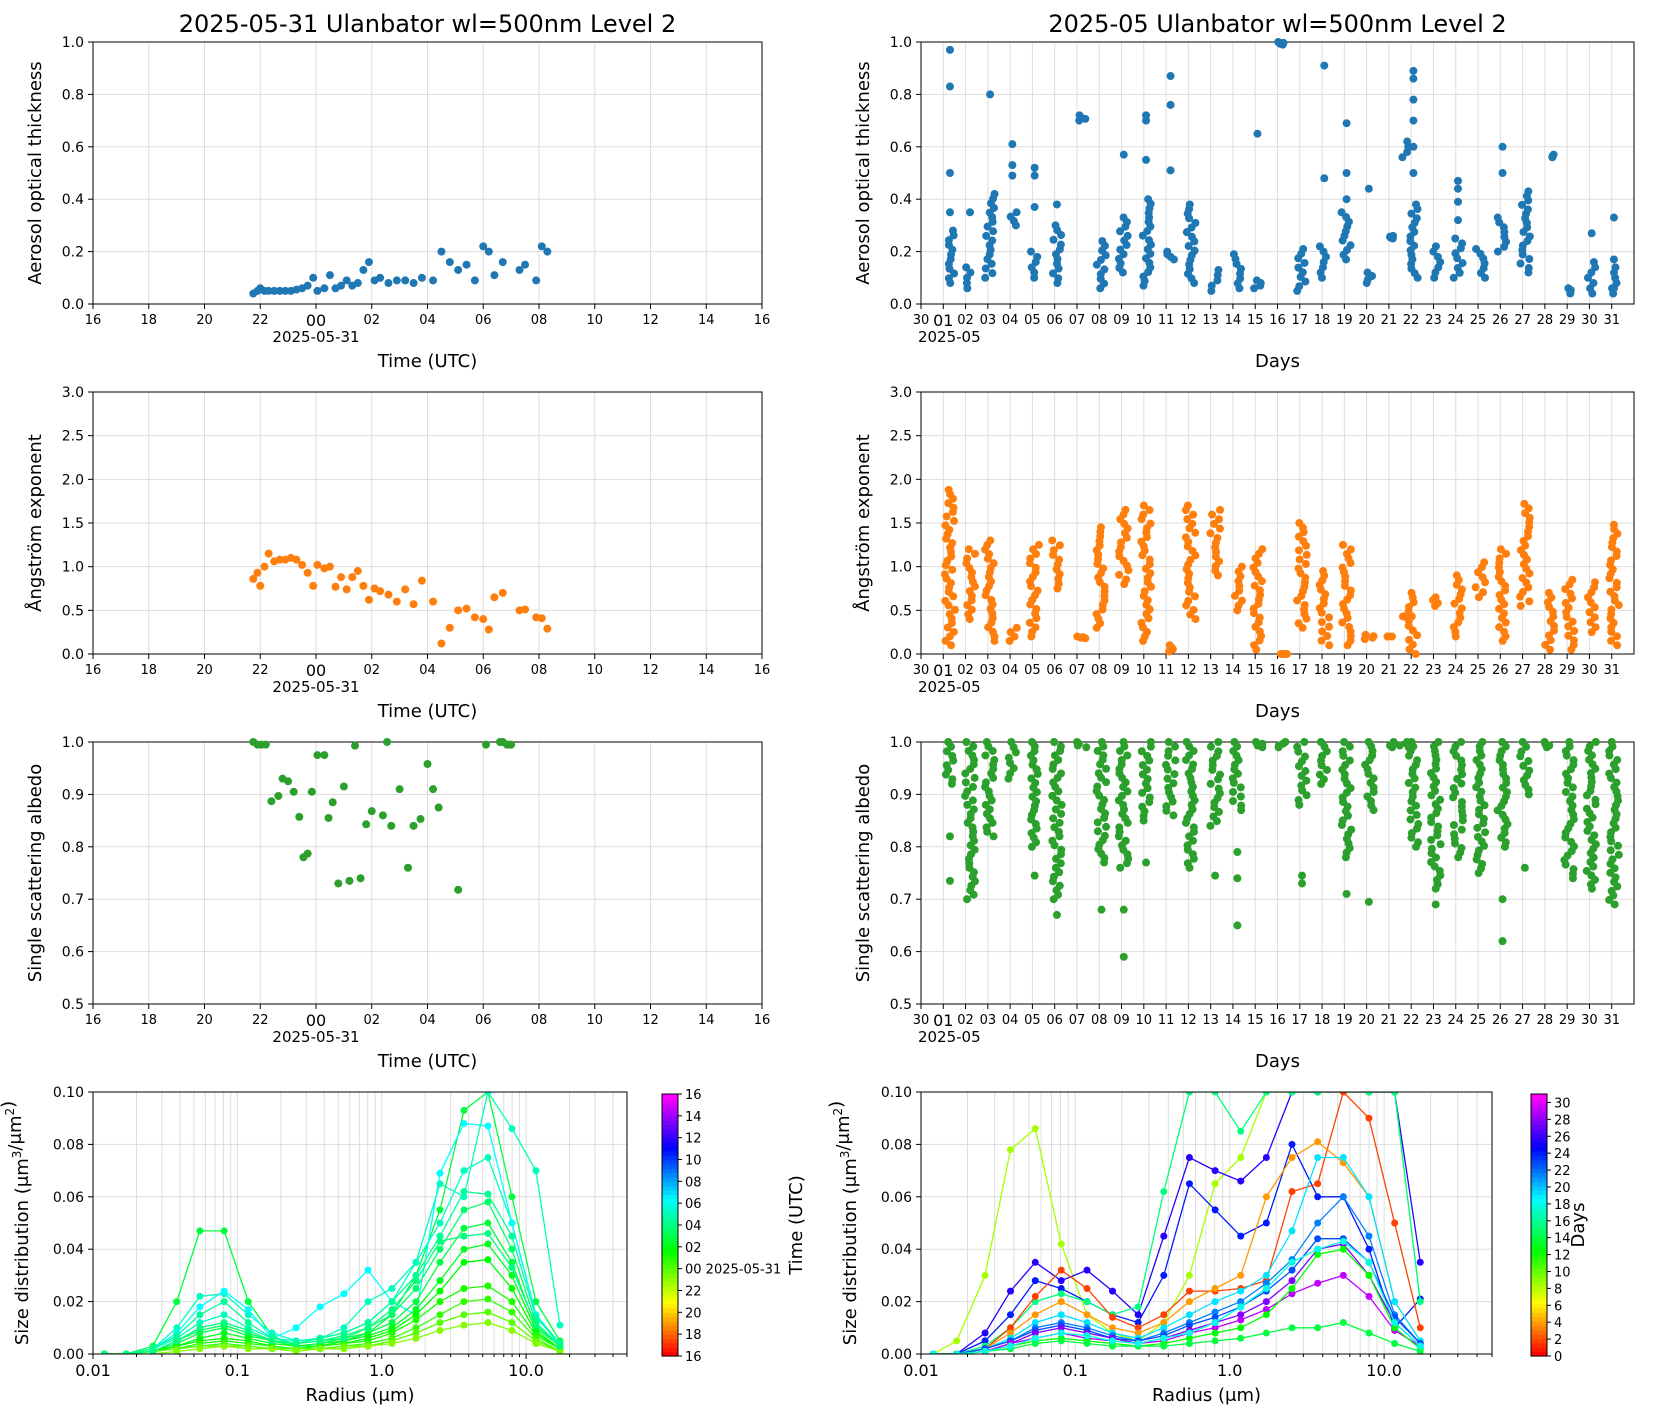 The image size is (1654, 1420). I want to click on x-tick-label: 19, so click(1344, 320).